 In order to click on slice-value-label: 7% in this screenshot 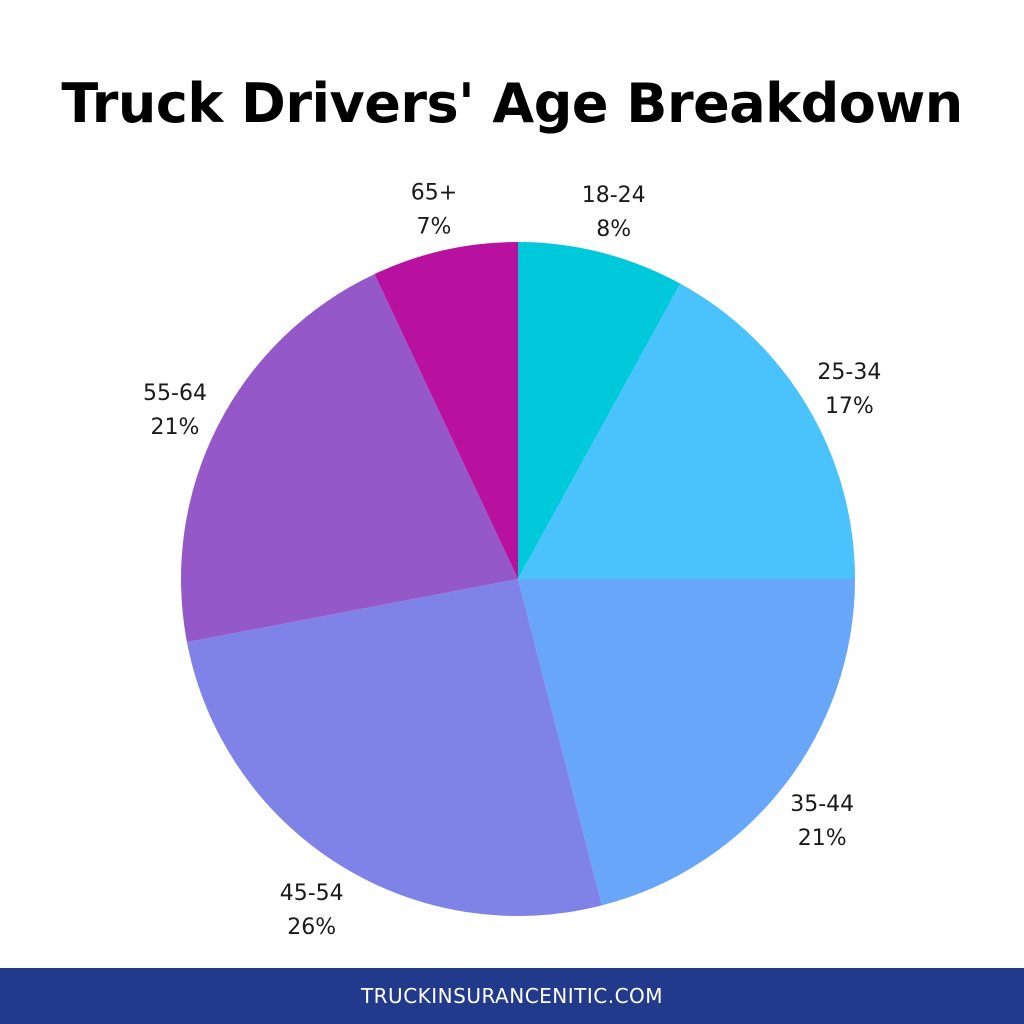, I will do `click(434, 226)`.